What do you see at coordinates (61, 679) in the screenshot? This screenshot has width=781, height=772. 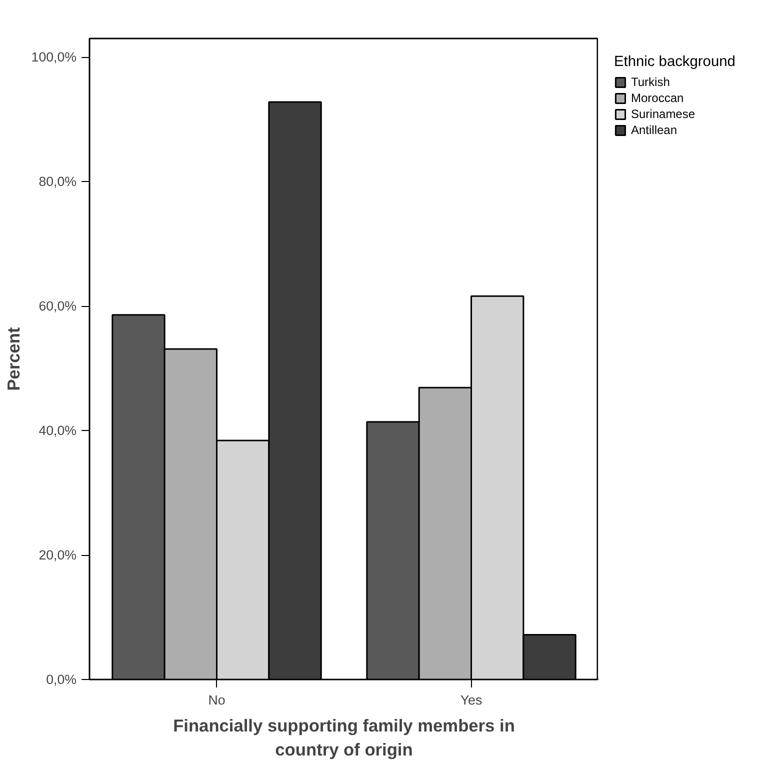 I see `y-tick-label: 0,0%` at bounding box center [61, 679].